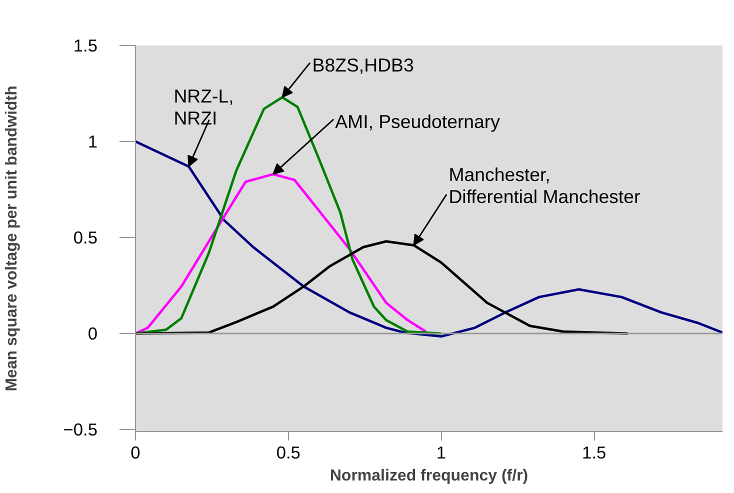  What do you see at coordinates (418, 121) in the screenshot?
I see `annotation: AMI, Pseudoternary` at bounding box center [418, 121].